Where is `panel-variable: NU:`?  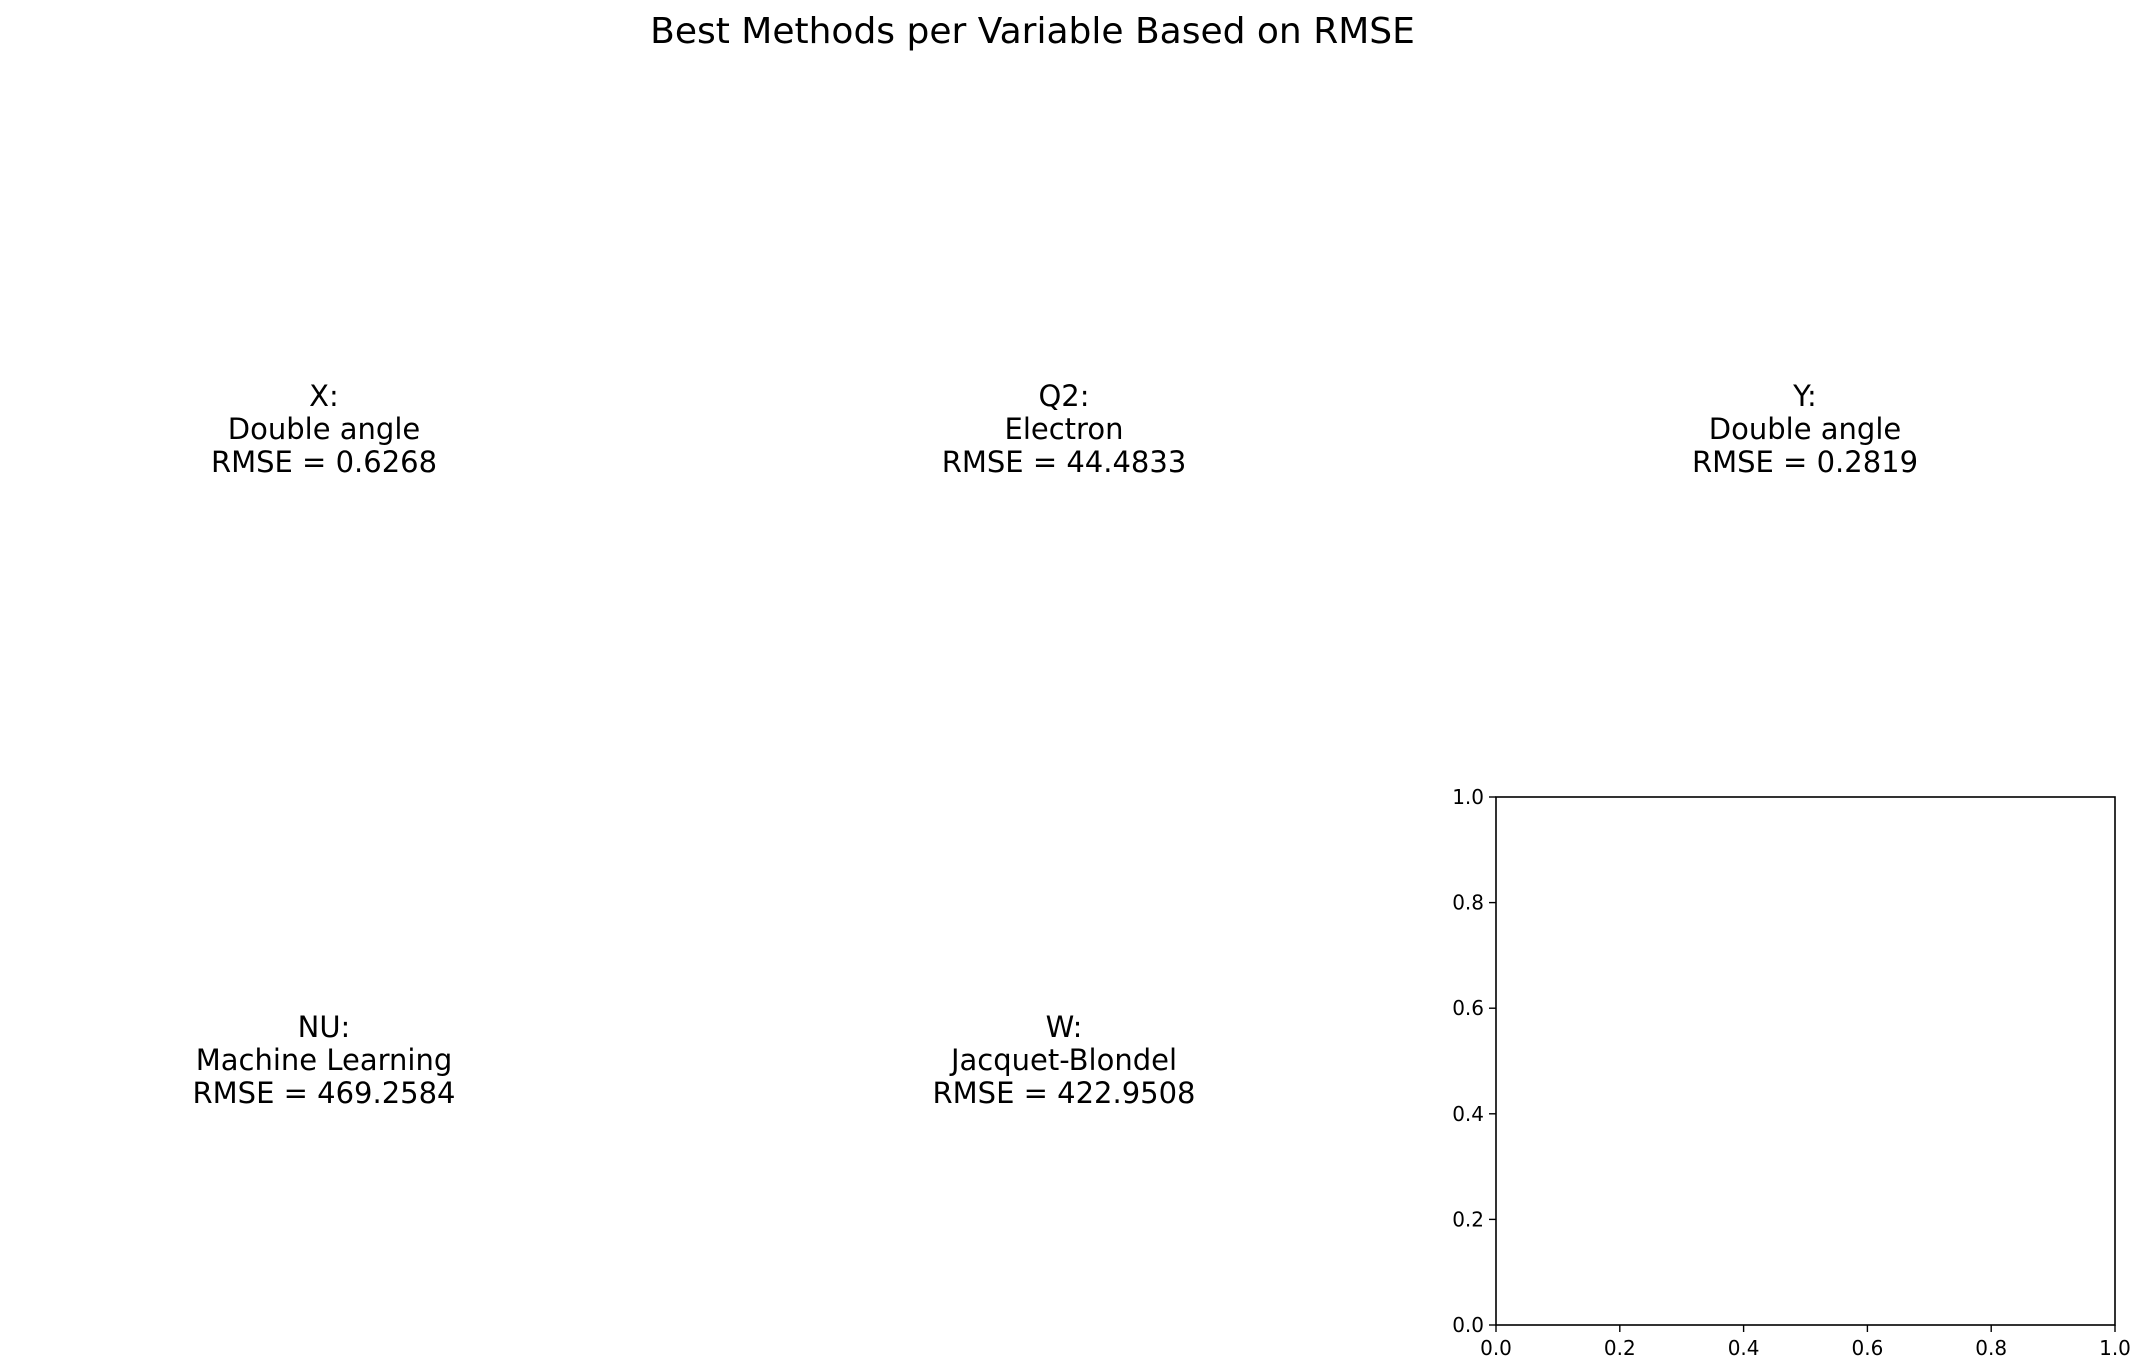
panel-variable: NU: is located at coordinates (324, 1027).